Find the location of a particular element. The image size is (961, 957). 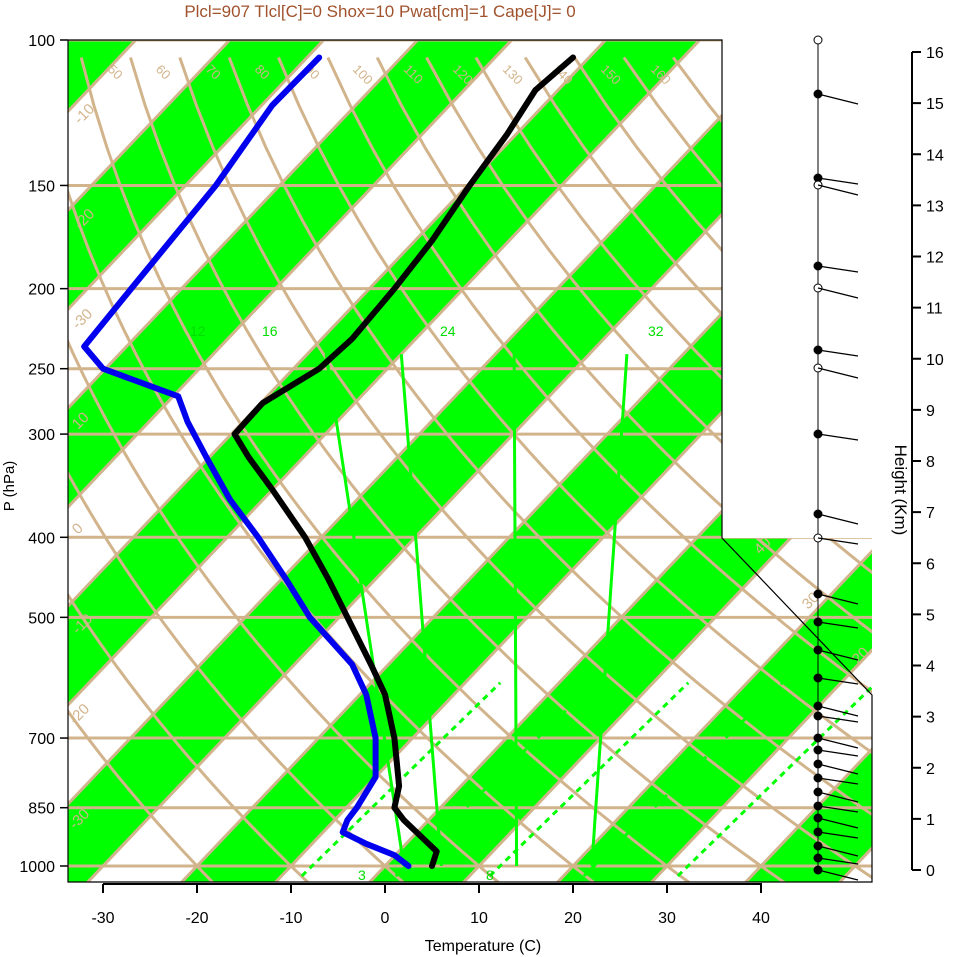

dry-adiabat-label: 60 is located at coordinates (163, 72).